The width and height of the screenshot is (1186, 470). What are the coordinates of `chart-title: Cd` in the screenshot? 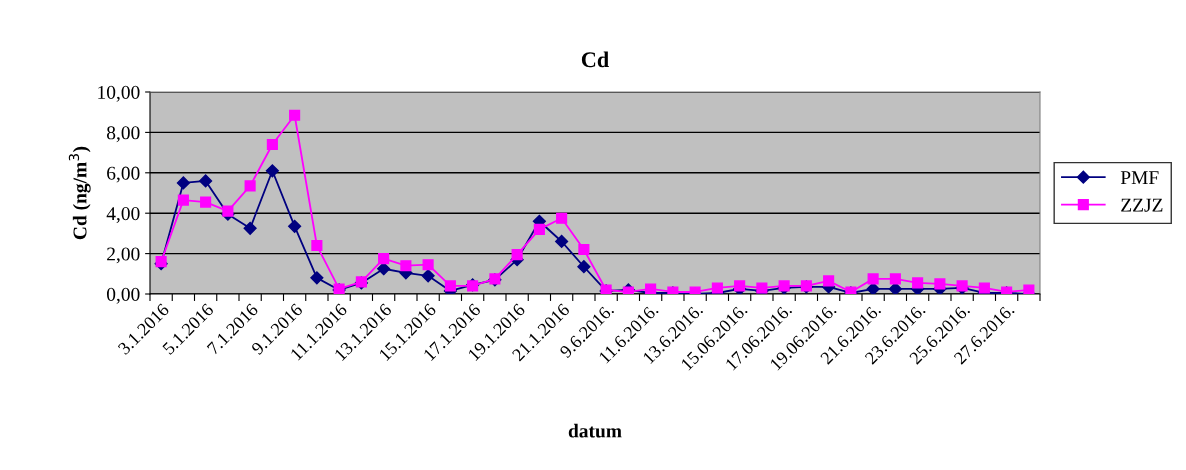 It's located at (595, 59).